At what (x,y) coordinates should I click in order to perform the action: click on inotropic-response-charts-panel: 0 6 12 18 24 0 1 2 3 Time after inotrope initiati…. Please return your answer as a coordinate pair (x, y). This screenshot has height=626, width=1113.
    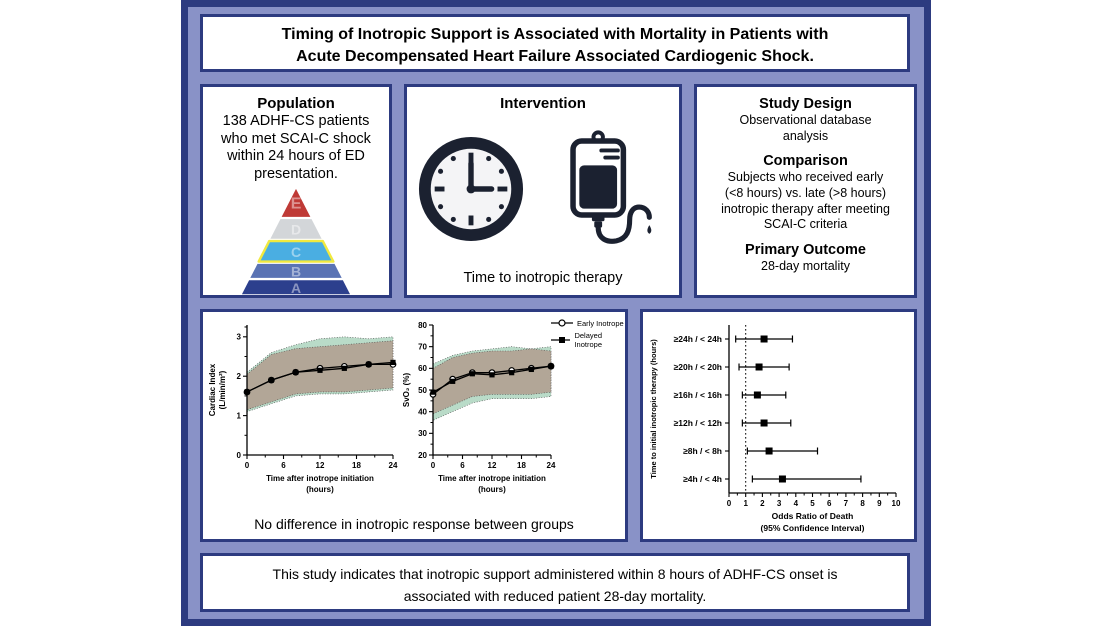
    Looking at the image, I should click on (414, 425).